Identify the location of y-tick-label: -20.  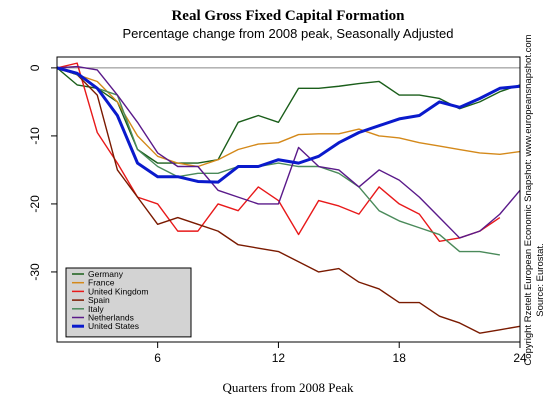
(35, 204).